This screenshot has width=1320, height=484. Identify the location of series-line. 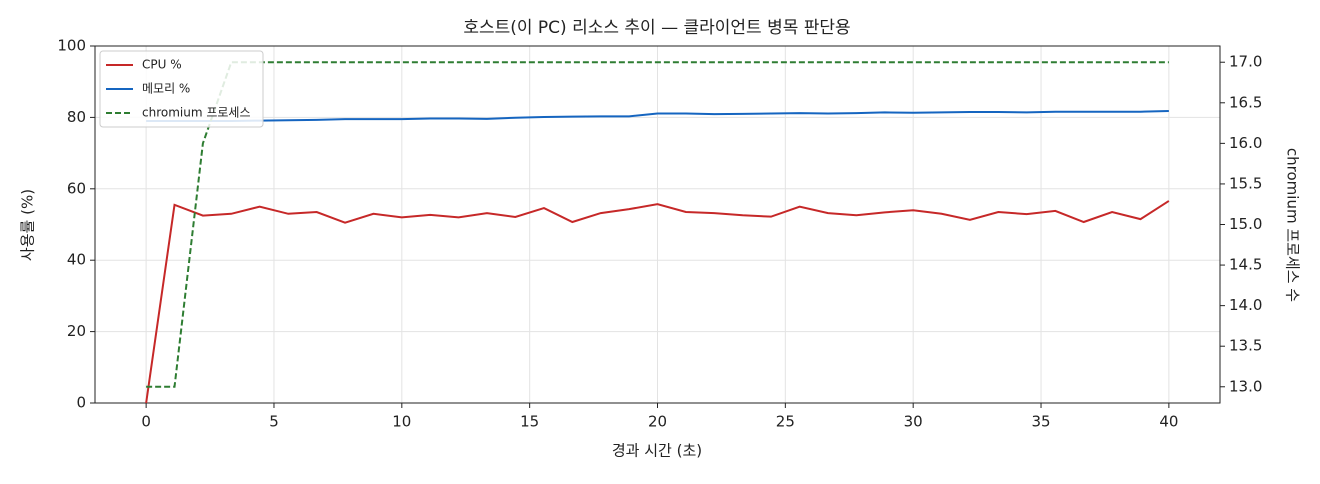
(657, 115).